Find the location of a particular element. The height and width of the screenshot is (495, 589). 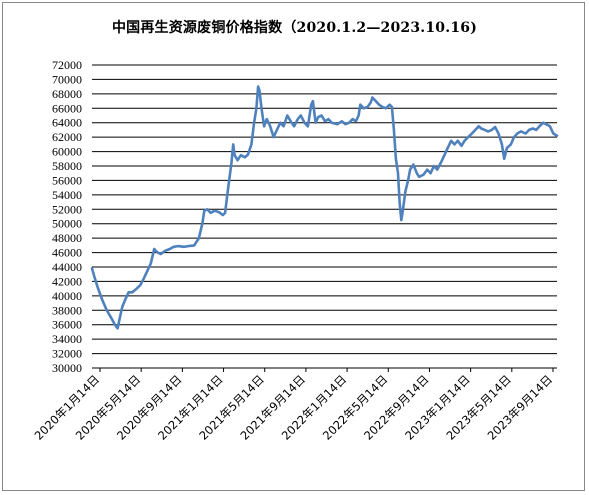

y-tick-label-17: 64000 is located at coordinates (67, 123).